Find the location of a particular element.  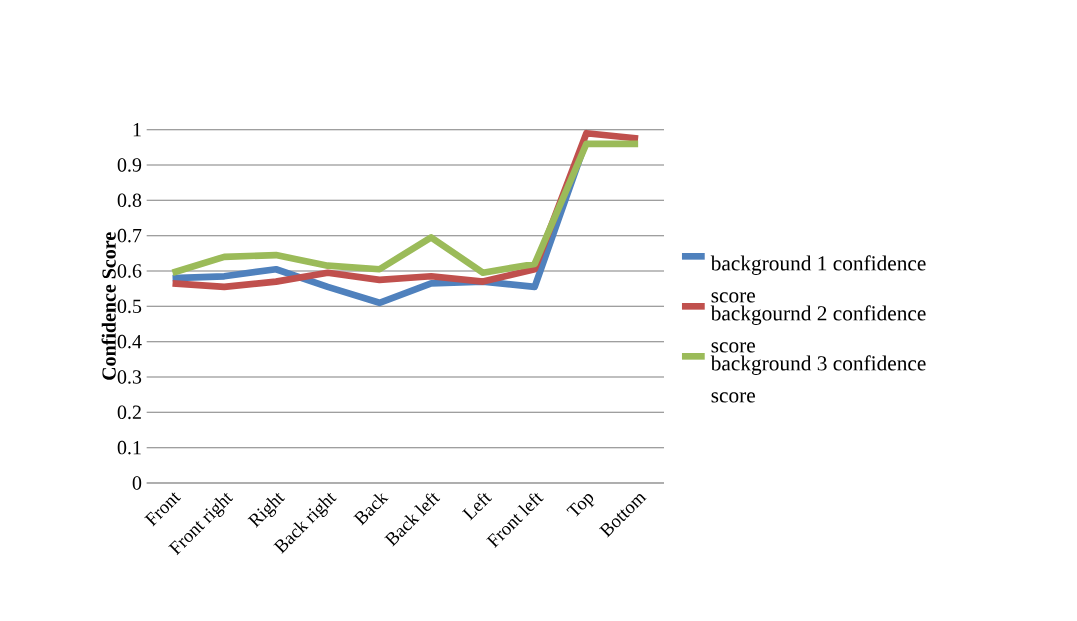

y-tick-label: 0.8 is located at coordinates (129, 200).